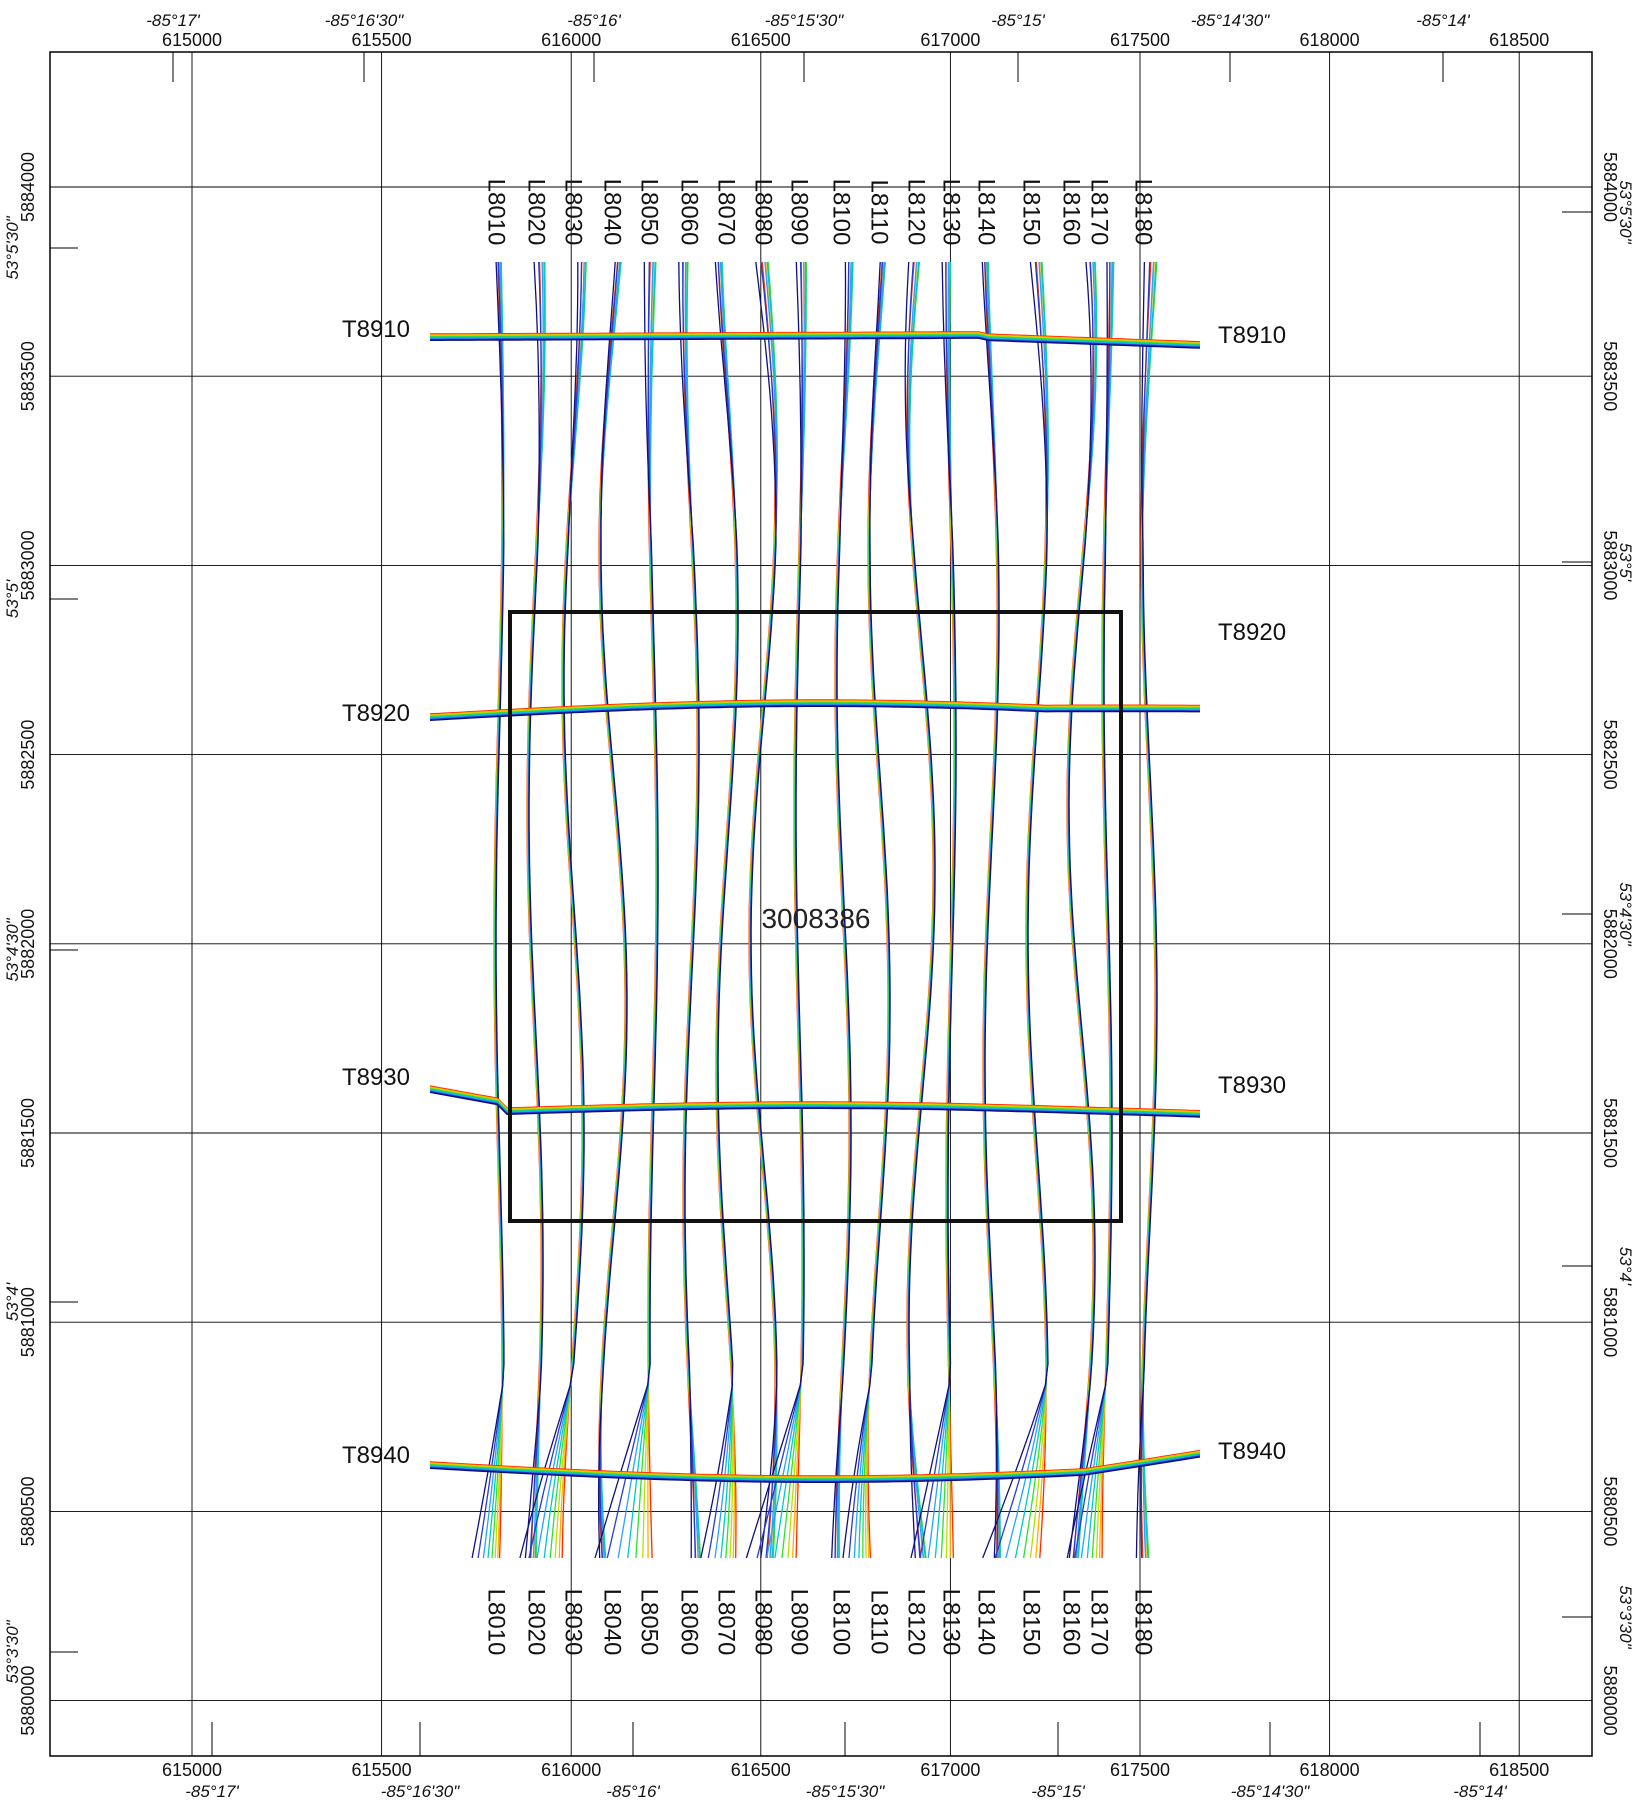 This screenshot has width=1635, height=1803. Describe the element at coordinates (1071, 1622) in the screenshot. I see `flight-line-label-bottom: L8160` at that location.